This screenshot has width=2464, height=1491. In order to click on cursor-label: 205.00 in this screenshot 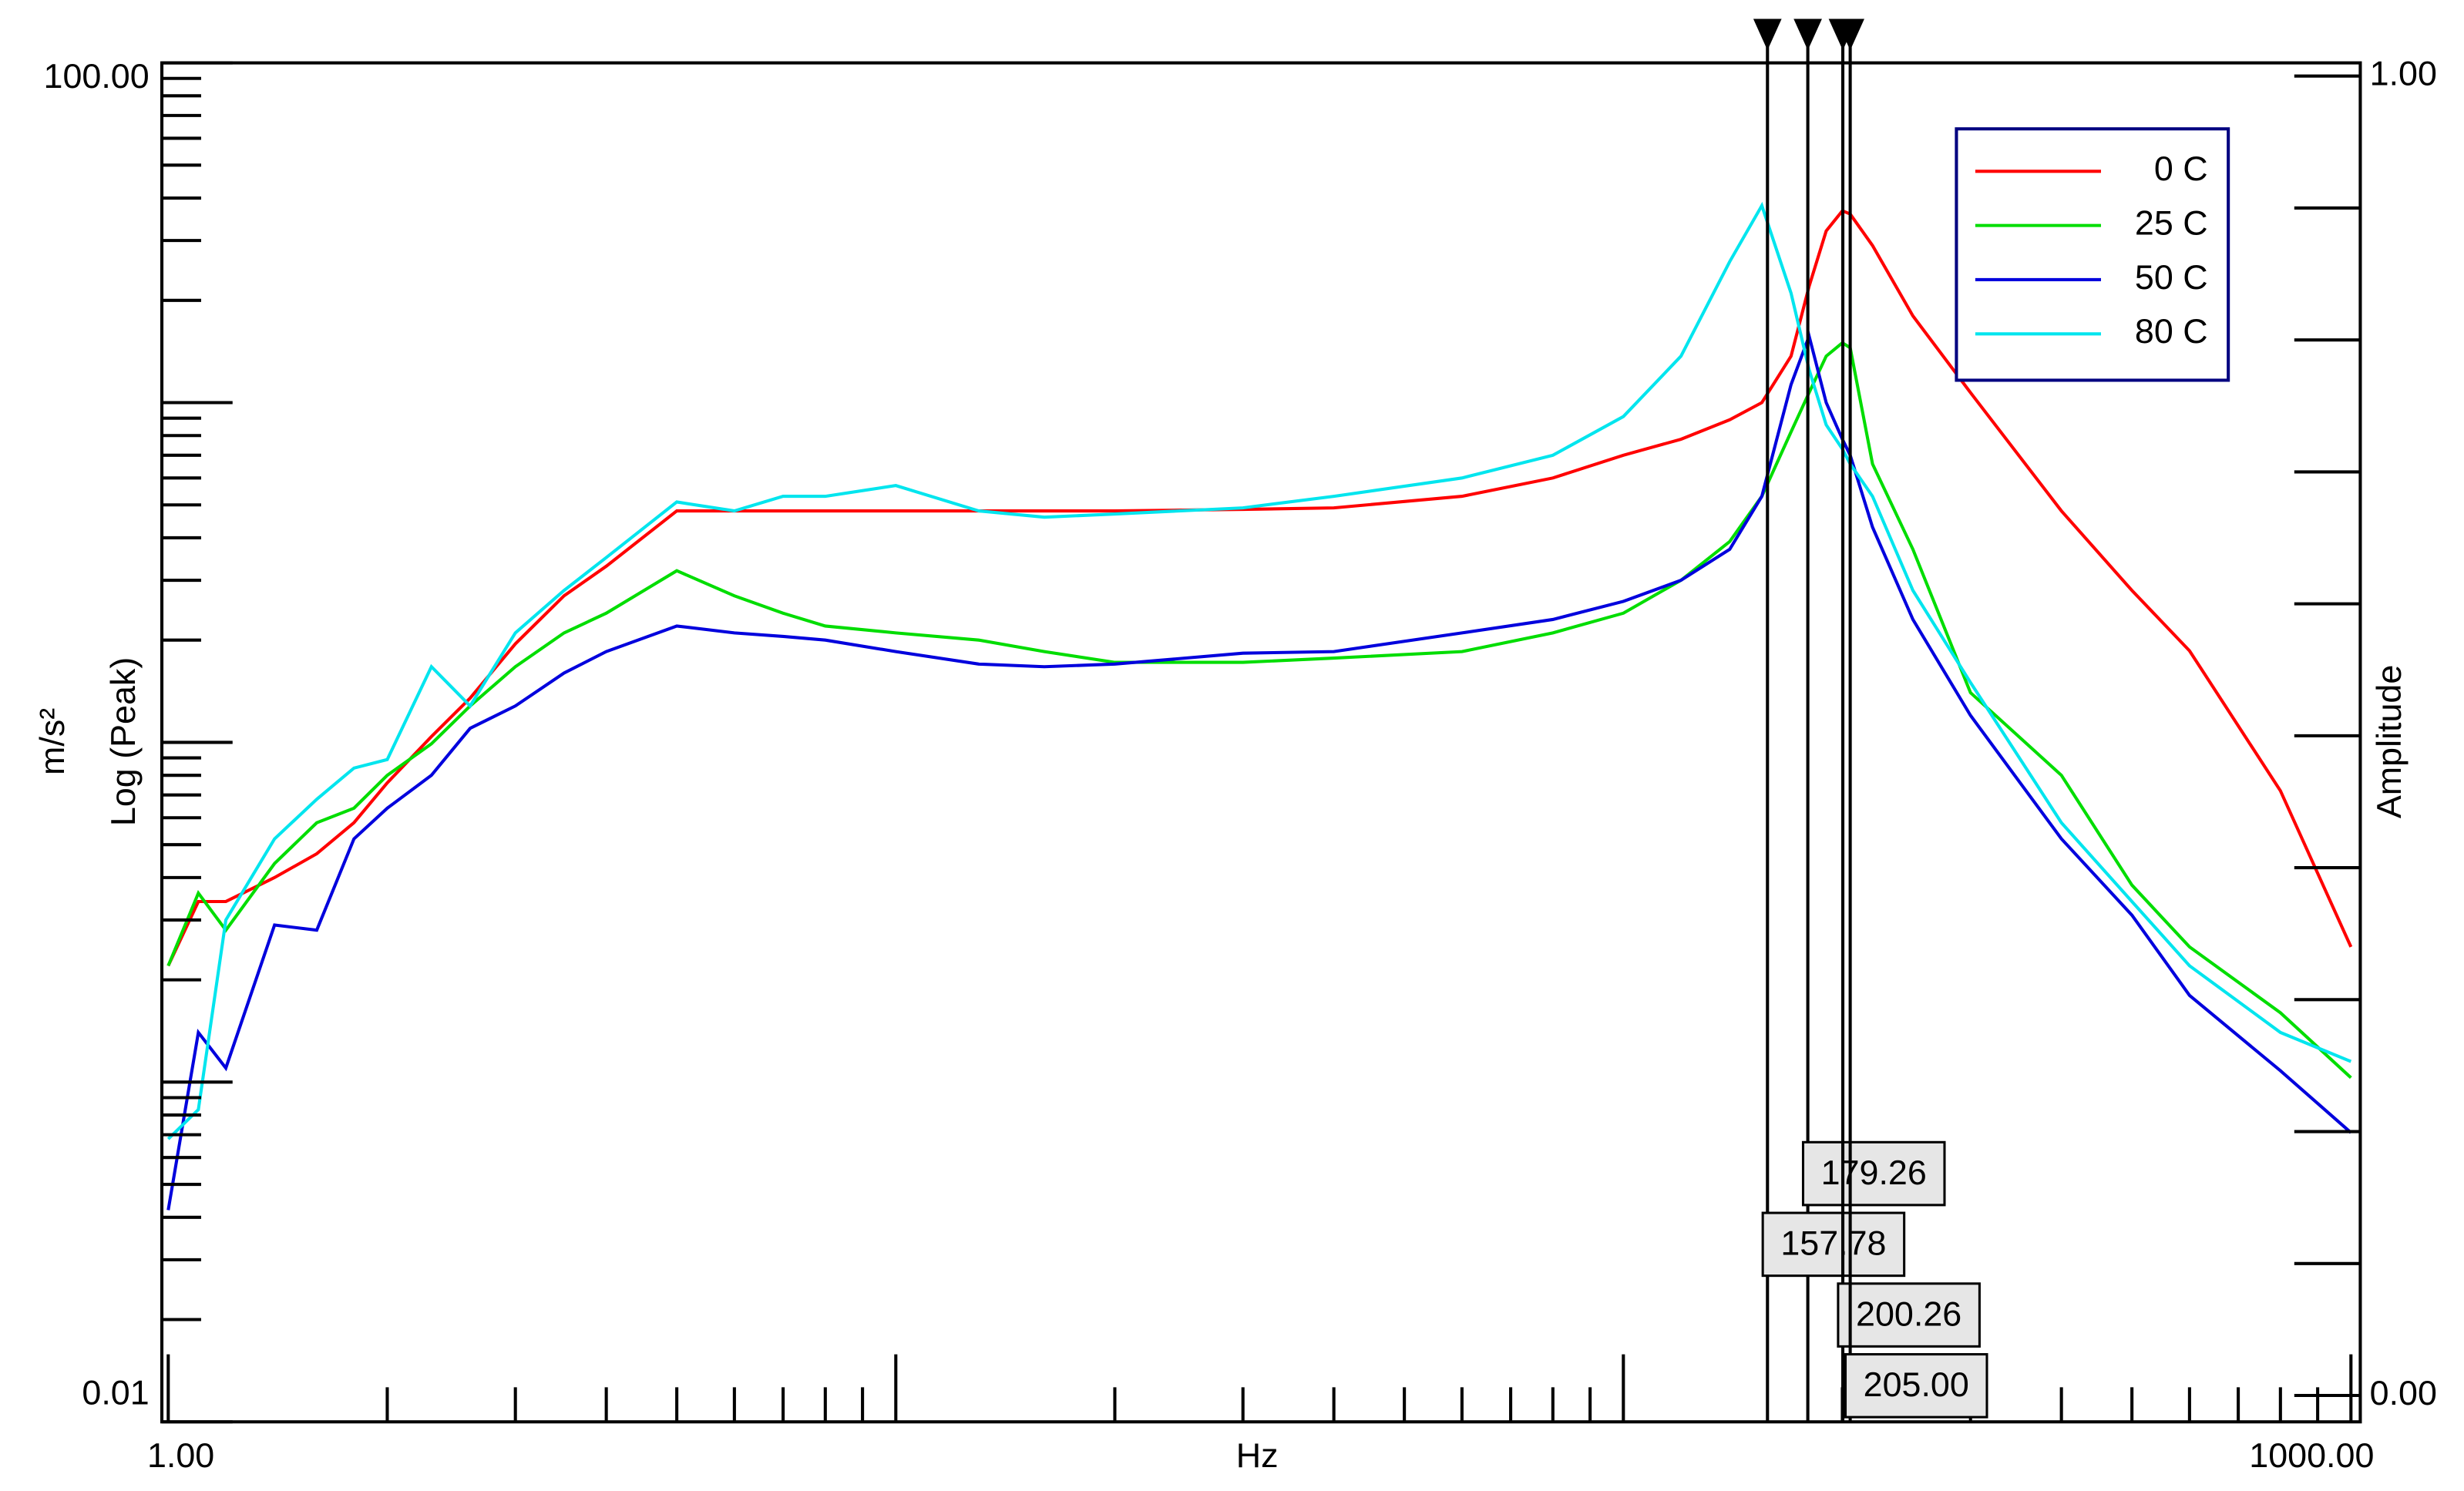, I will do `click(1916, 1384)`.